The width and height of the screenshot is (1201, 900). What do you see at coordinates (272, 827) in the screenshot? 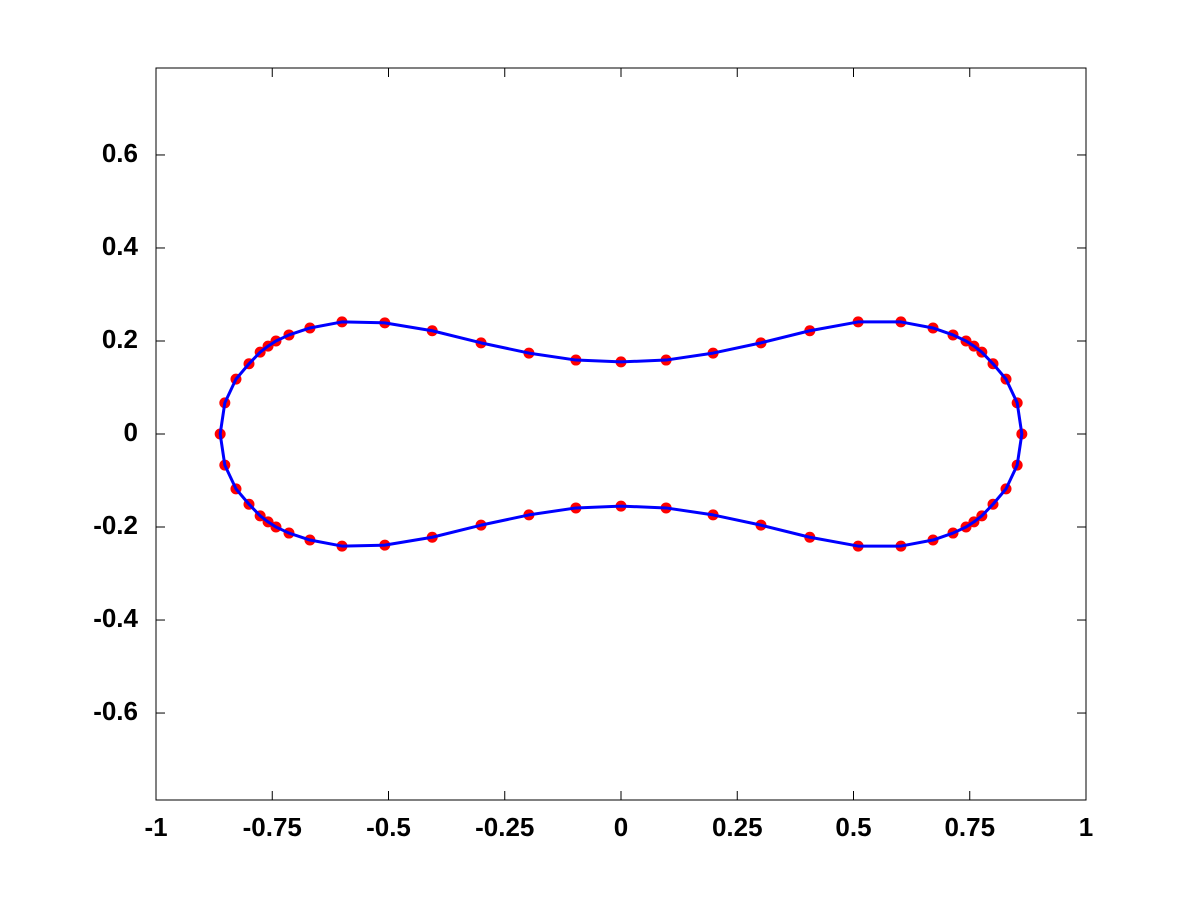
I see `x-tick-label: -0.75` at bounding box center [272, 827].